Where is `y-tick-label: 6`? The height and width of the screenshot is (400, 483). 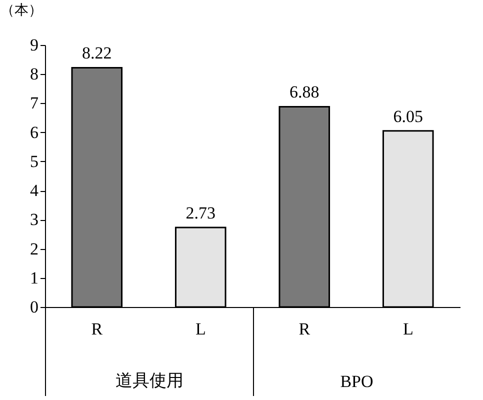 y-tick-label: 6 is located at coordinates (34, 132).